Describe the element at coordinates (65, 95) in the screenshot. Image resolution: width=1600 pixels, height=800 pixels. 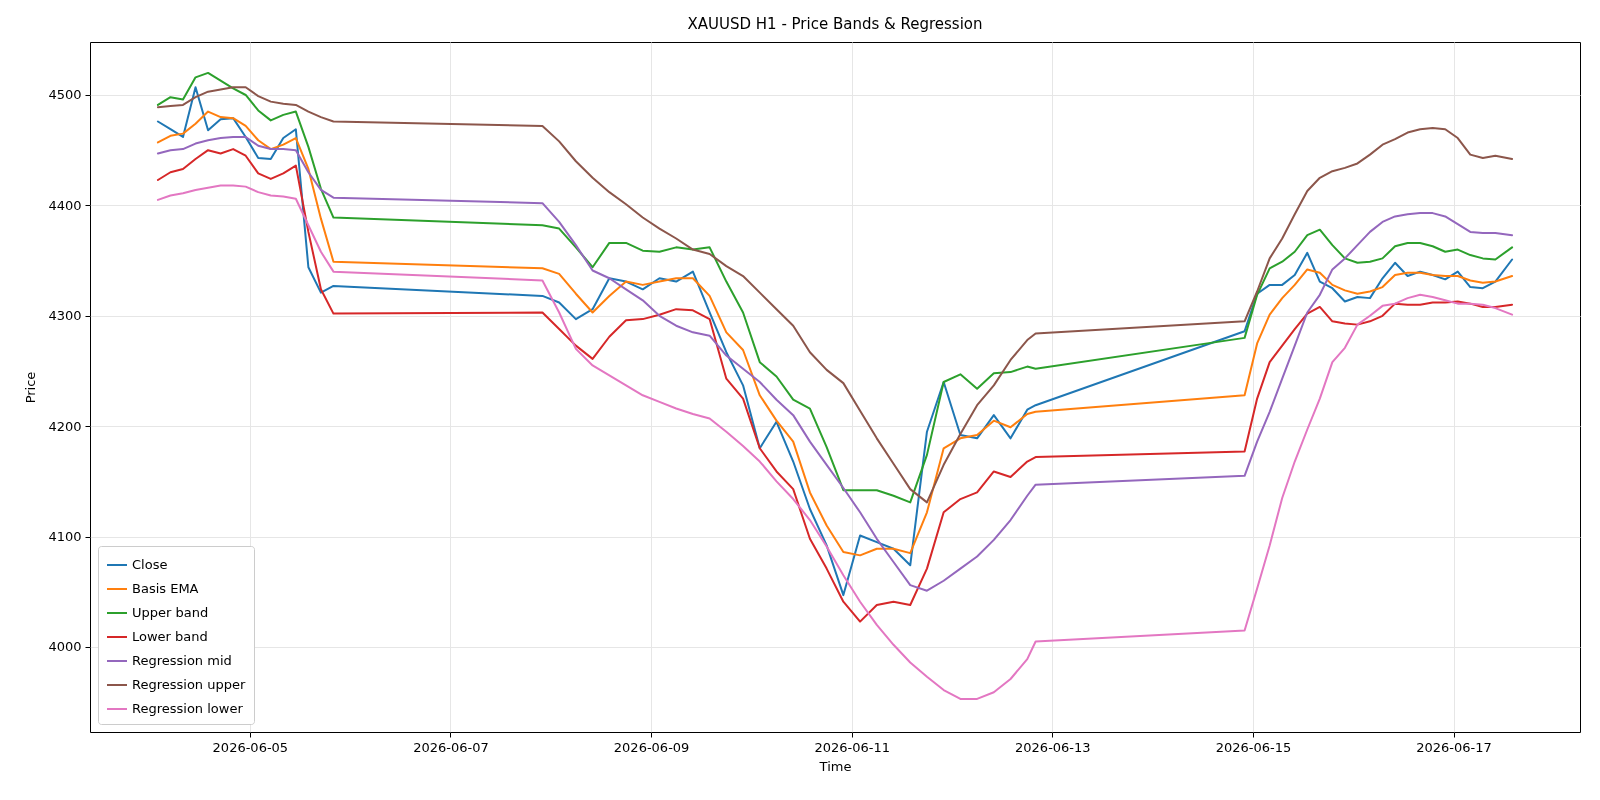
I see `y-tick-label: 4500` at that location.